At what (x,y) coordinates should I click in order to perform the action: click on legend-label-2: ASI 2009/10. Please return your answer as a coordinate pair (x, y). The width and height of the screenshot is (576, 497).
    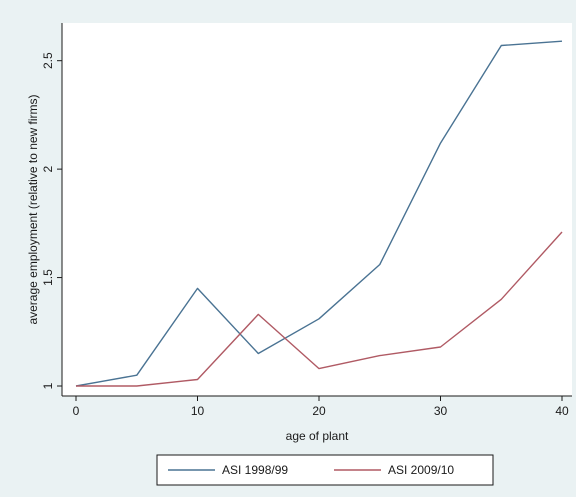
    Looking at the image, I should click on (421, 470).